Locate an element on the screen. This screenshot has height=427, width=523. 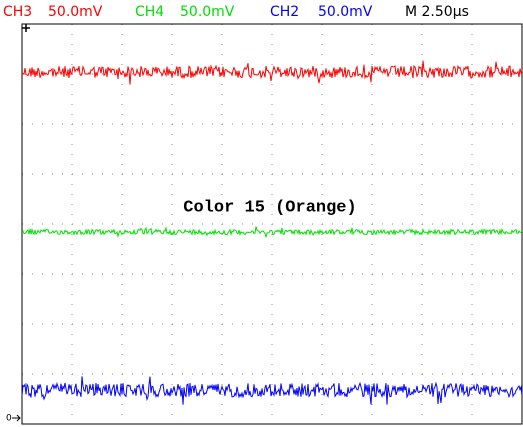
channel-name: CH2 is located at coordinates (284, 12).